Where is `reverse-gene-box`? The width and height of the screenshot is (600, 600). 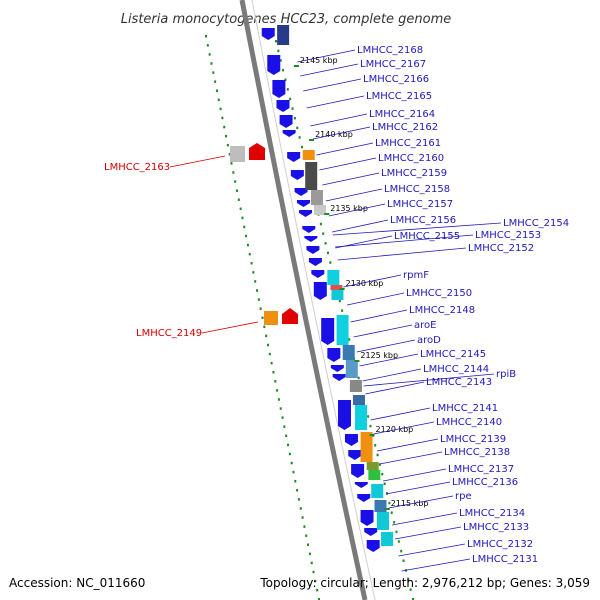 reverse-gene-box is located at coordinates (237, 154).